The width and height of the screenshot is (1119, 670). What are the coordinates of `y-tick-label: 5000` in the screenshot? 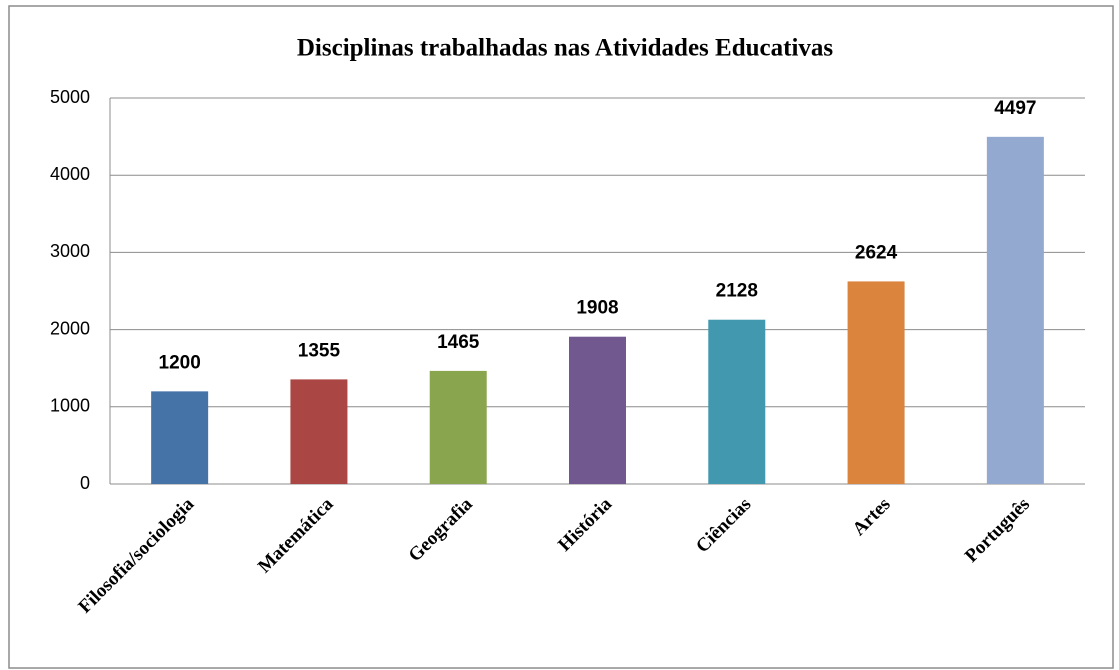 It's located at (70, 97).